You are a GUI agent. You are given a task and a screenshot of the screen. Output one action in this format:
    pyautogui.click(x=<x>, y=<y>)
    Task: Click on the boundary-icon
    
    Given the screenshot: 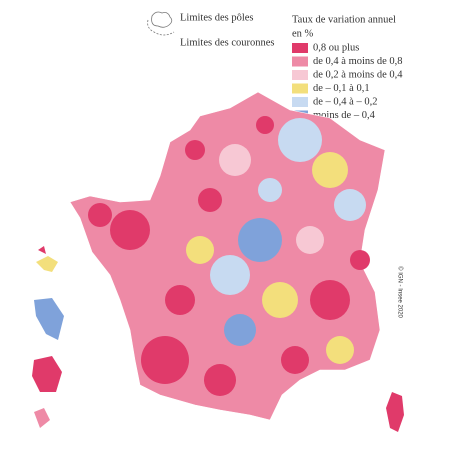 What is the action you would take?
    pyautogui.click(x=161, y=23)
    